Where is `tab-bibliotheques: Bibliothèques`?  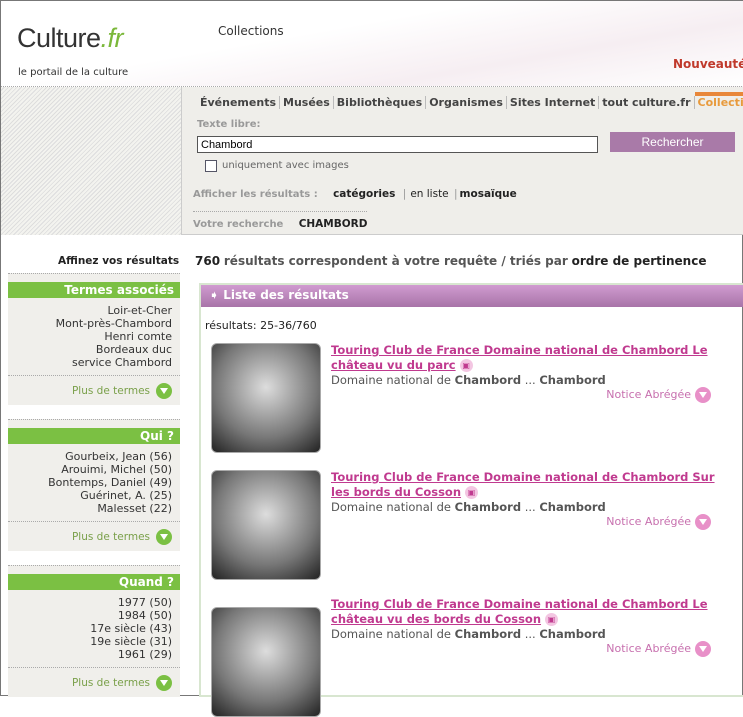
tab-bibliotheques: Bibliothèques is located at coordinates (380, 102).